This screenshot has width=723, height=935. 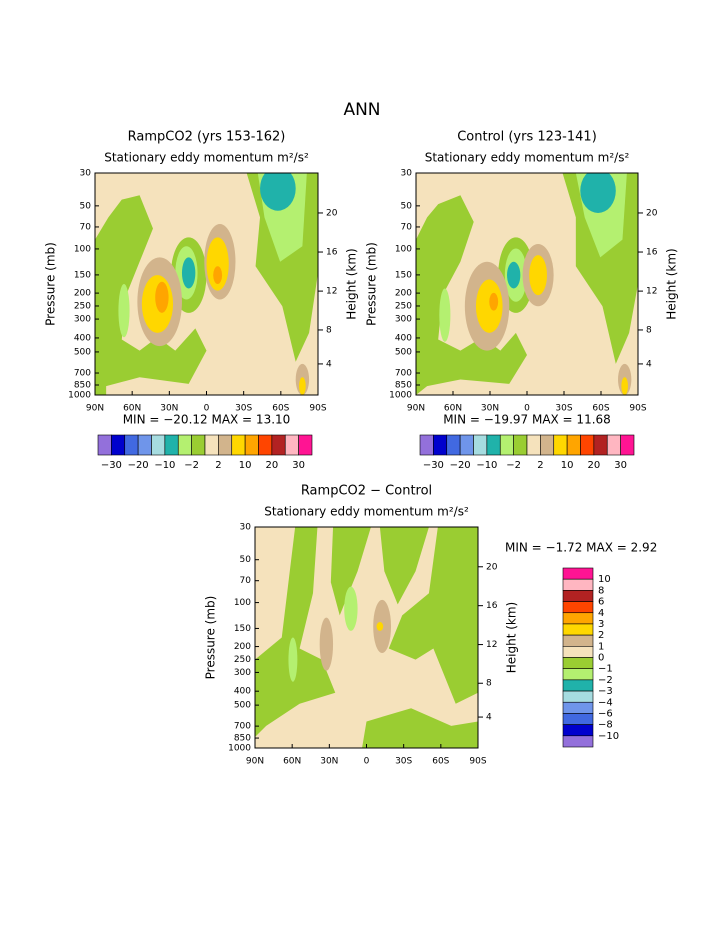 I want to click on y-tick-label: 400, so click(x=242, y=692).